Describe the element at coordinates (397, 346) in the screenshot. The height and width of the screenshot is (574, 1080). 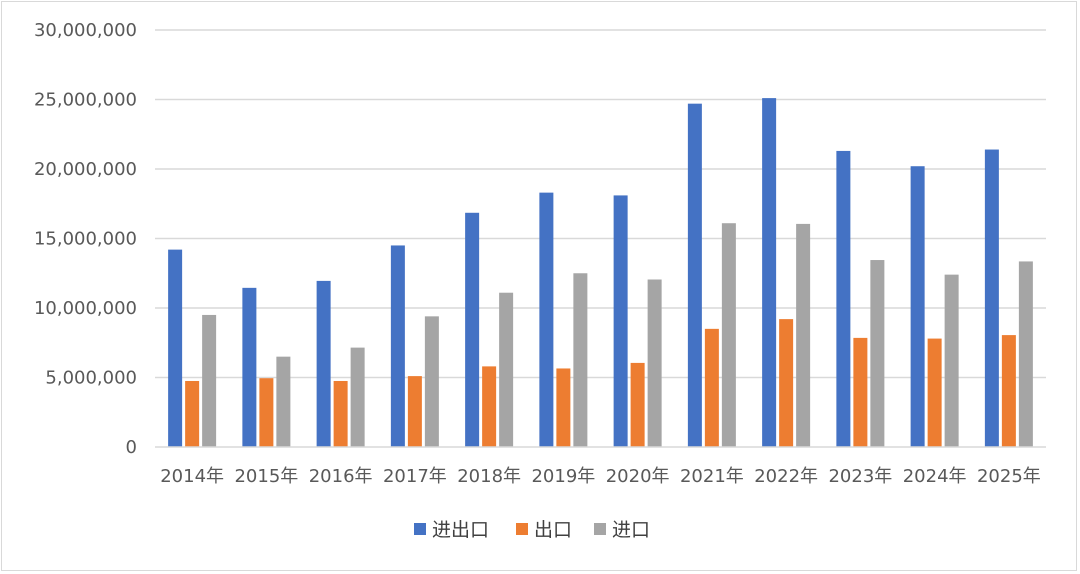
I see `bar-2017年-进出口` at that location.